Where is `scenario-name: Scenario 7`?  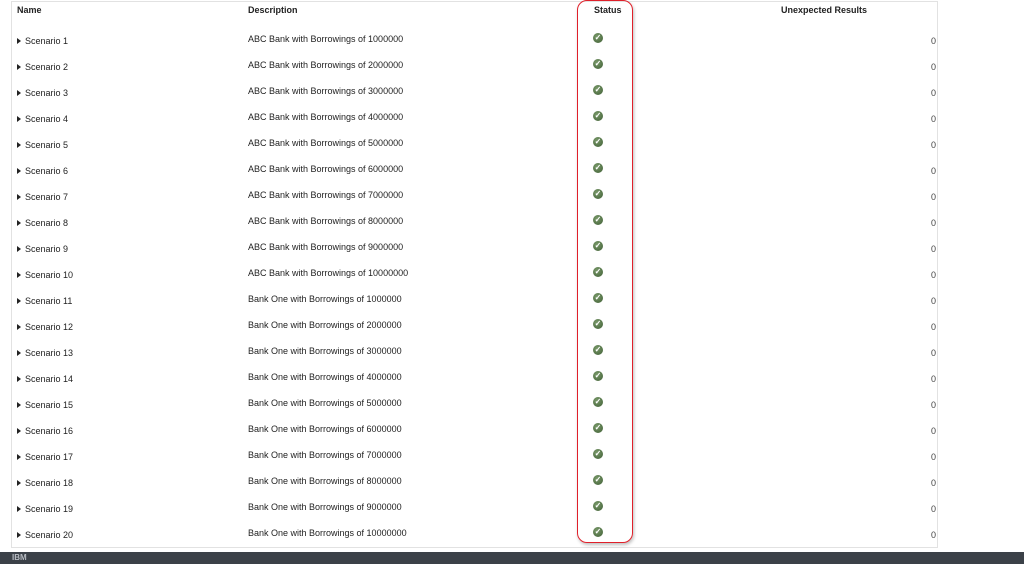 scenario-name: Scenario 7 is located at coordinates (42, 197).